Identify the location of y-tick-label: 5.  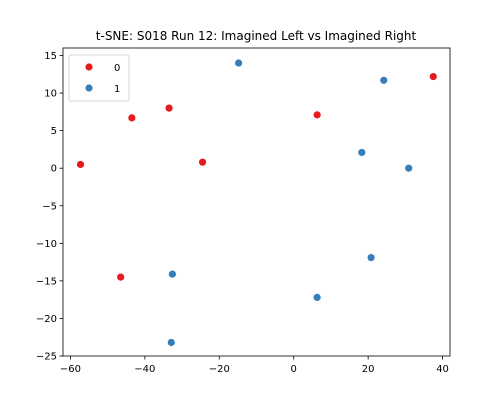
(54, 131).